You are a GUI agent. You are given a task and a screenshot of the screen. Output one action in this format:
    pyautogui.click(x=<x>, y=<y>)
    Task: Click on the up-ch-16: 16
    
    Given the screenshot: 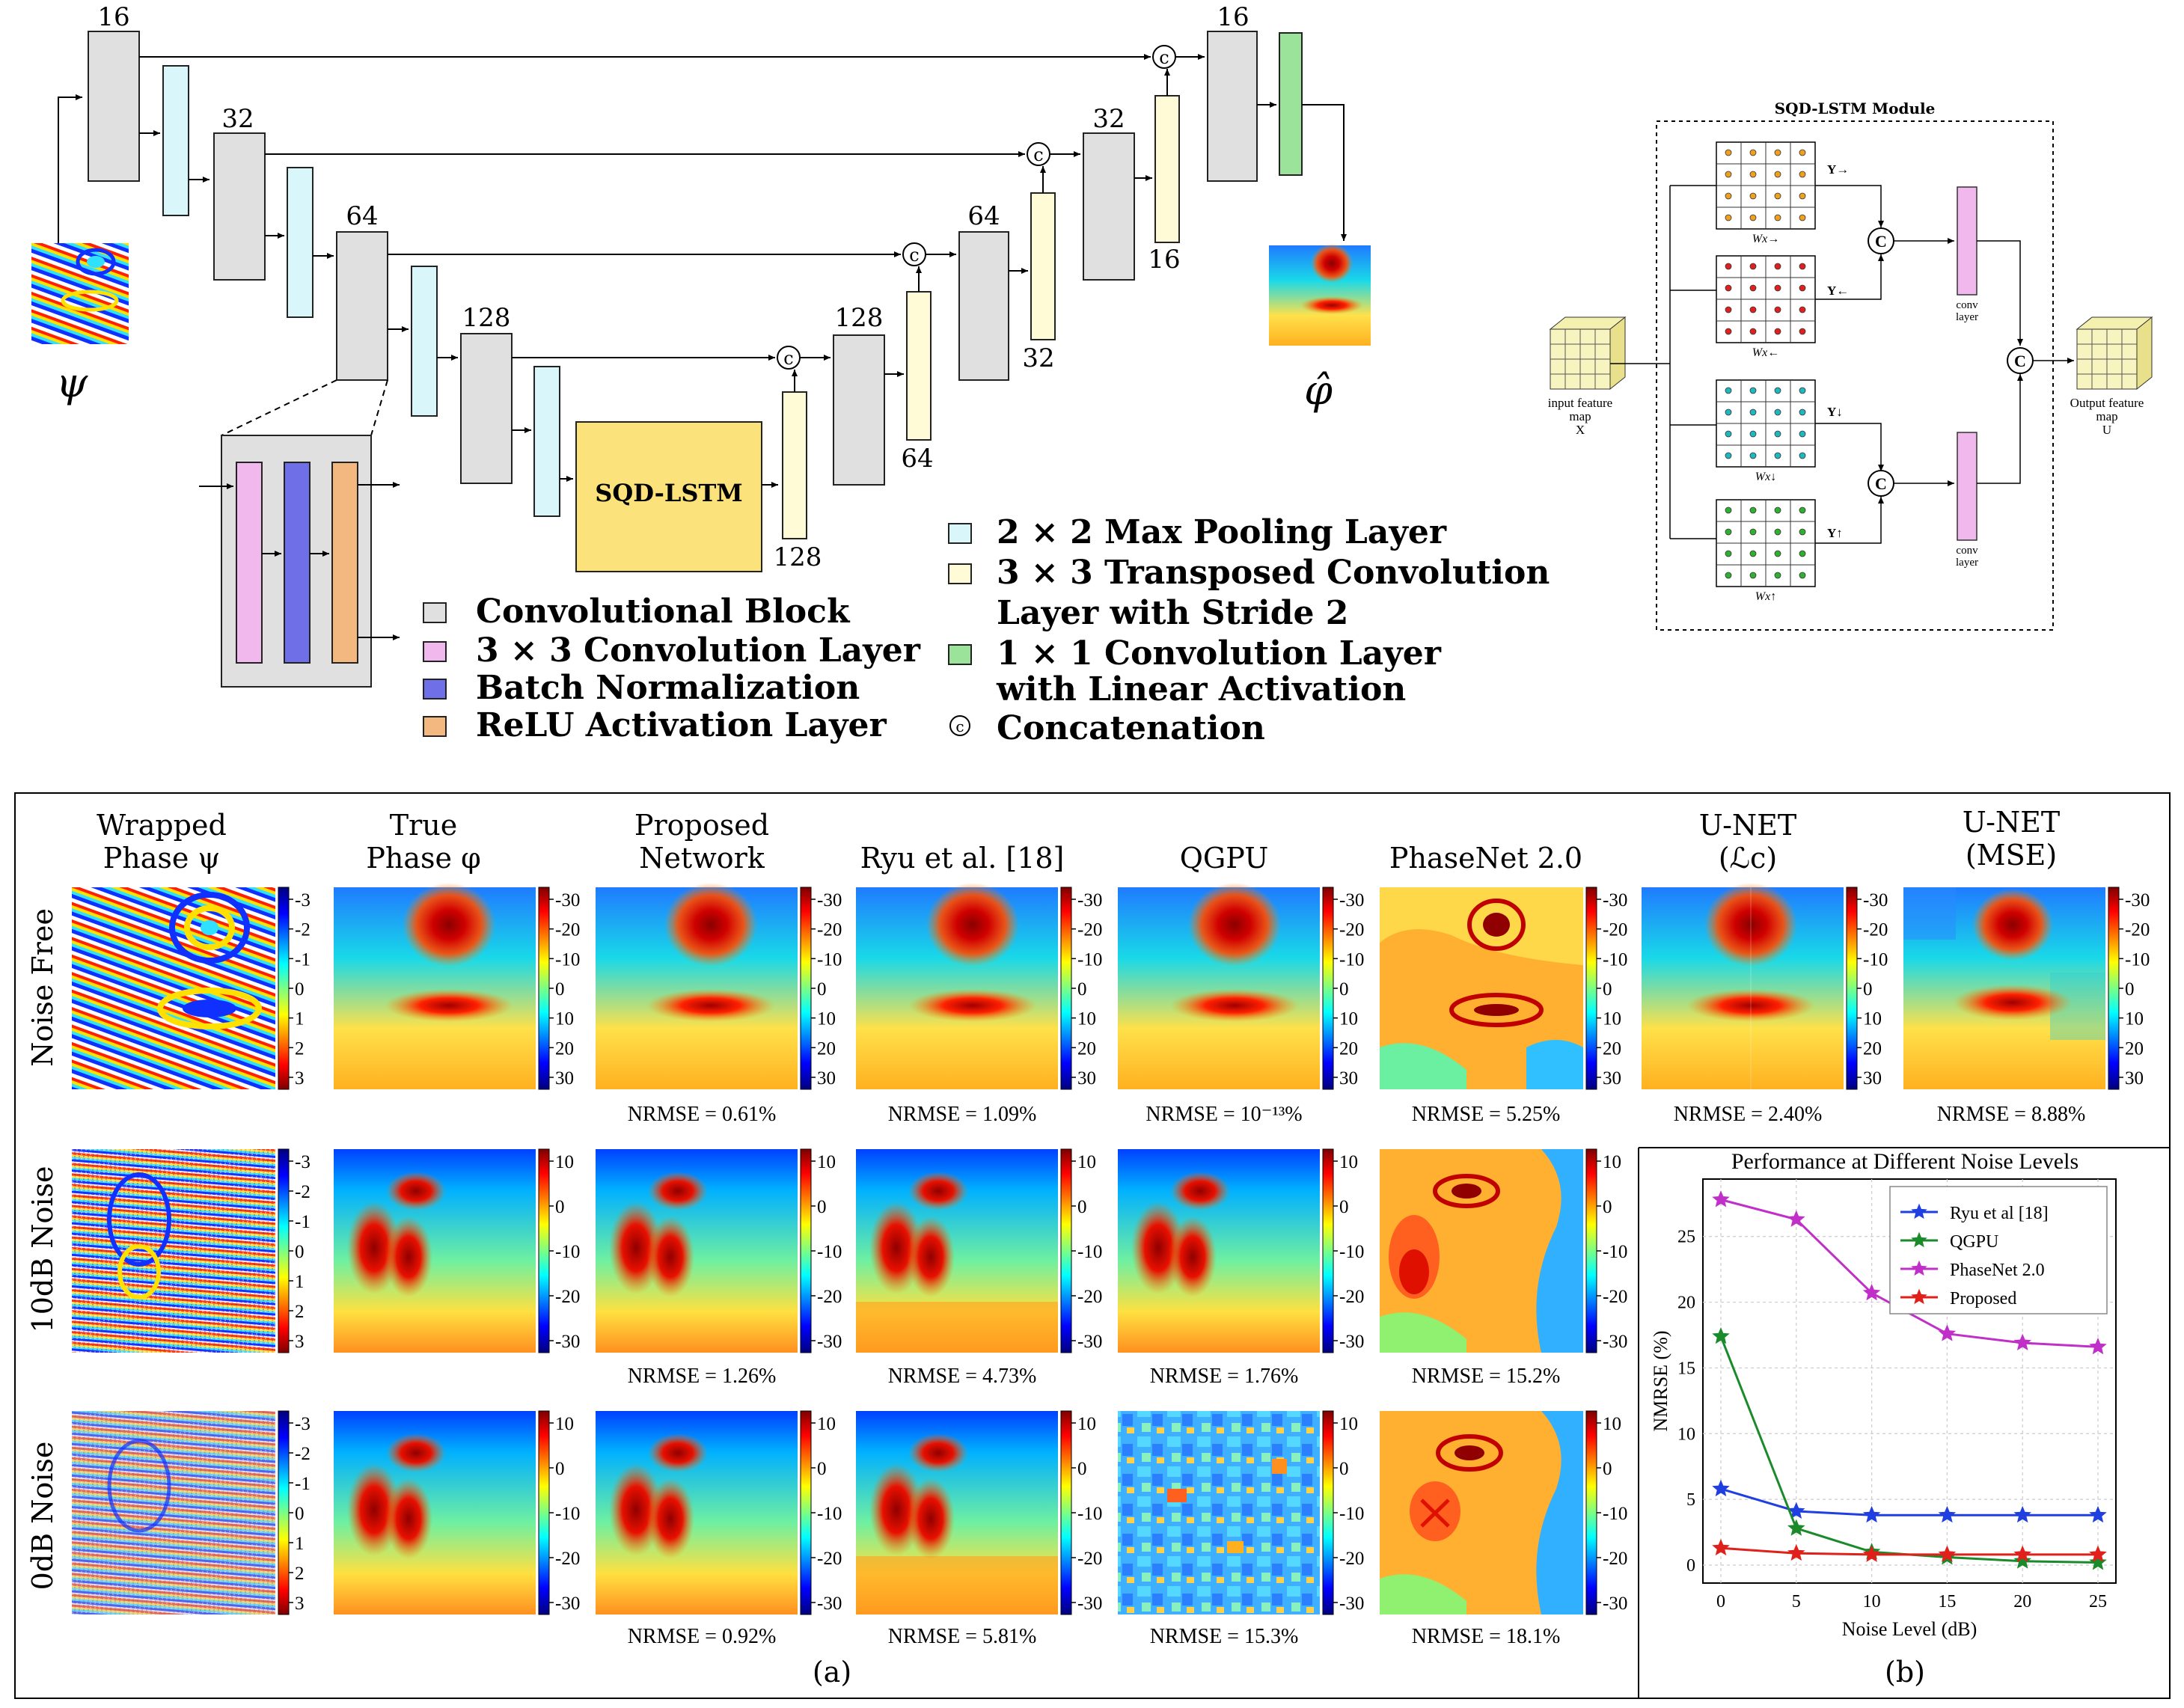 What is the action you would take?
    pyautogui.click(x=1164, y=260)
    